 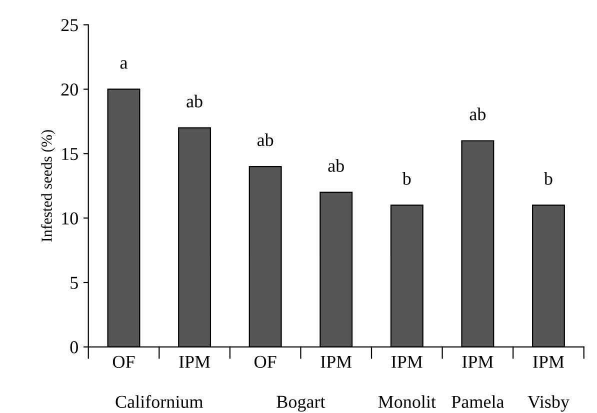 What do you see at coordinates (74, 282) in the screenshot?
I see `y-tick-label: 5` at bounding box center [74, 282].